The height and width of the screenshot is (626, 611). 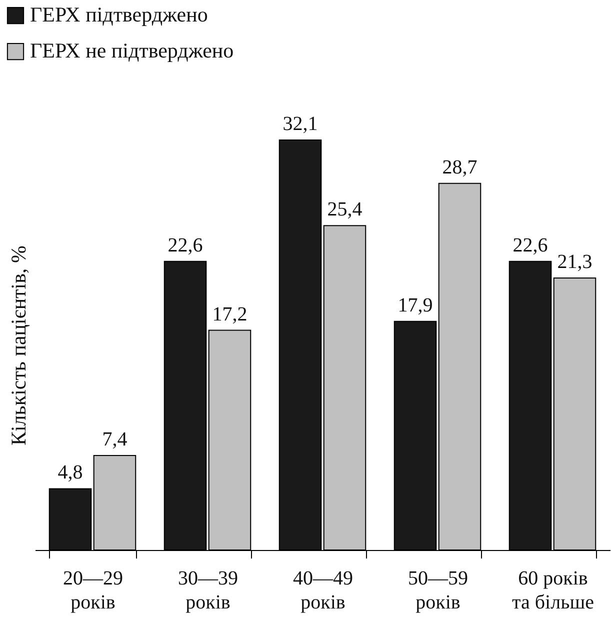 I want to click on data-label: 32,1, so click(x=300, y=124).